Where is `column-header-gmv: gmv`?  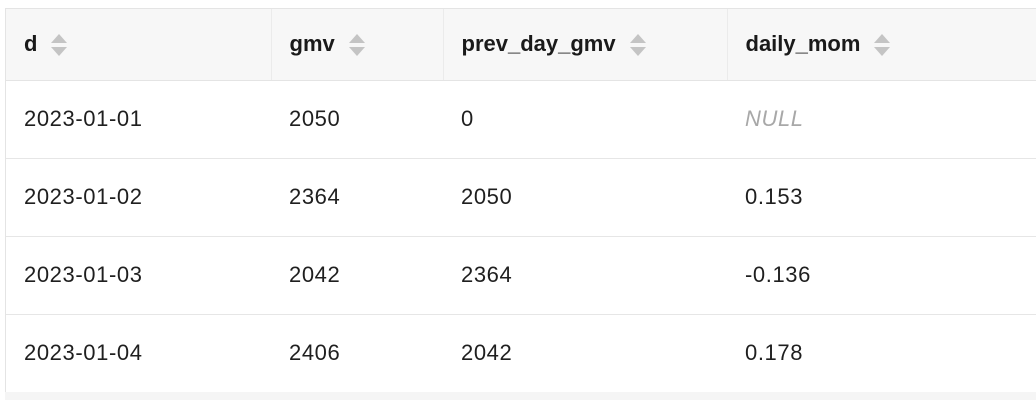
column-header-gmv: gmv is located at coordinates (357, 45).